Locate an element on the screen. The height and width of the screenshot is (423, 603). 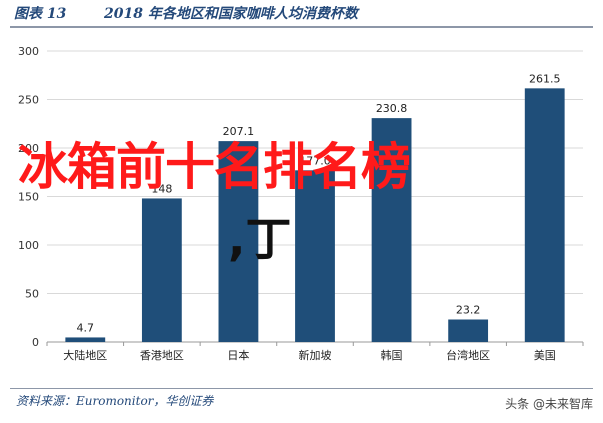
x-tick-label: 日本 is located at coordinates (238, 355).